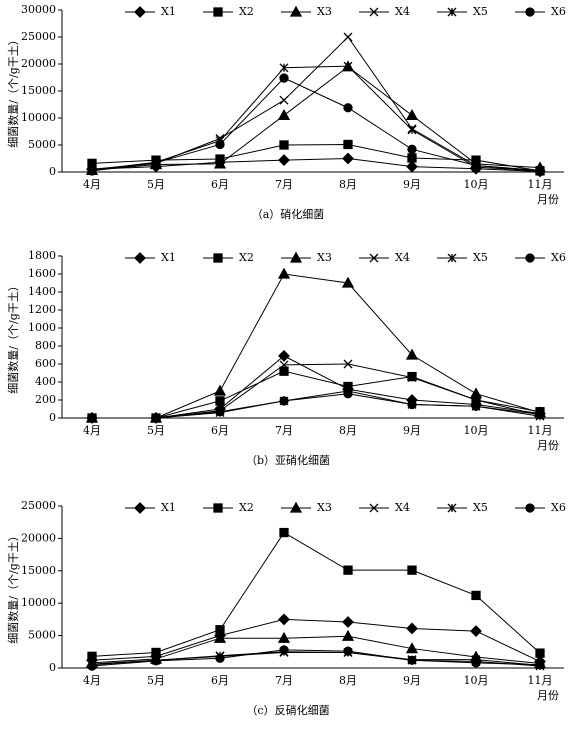 The width and height of the screenshot is (576, 735). Describe the element at coordinates (45, 381) in the screenshot. I see `y-tick-label: 400` at that location.